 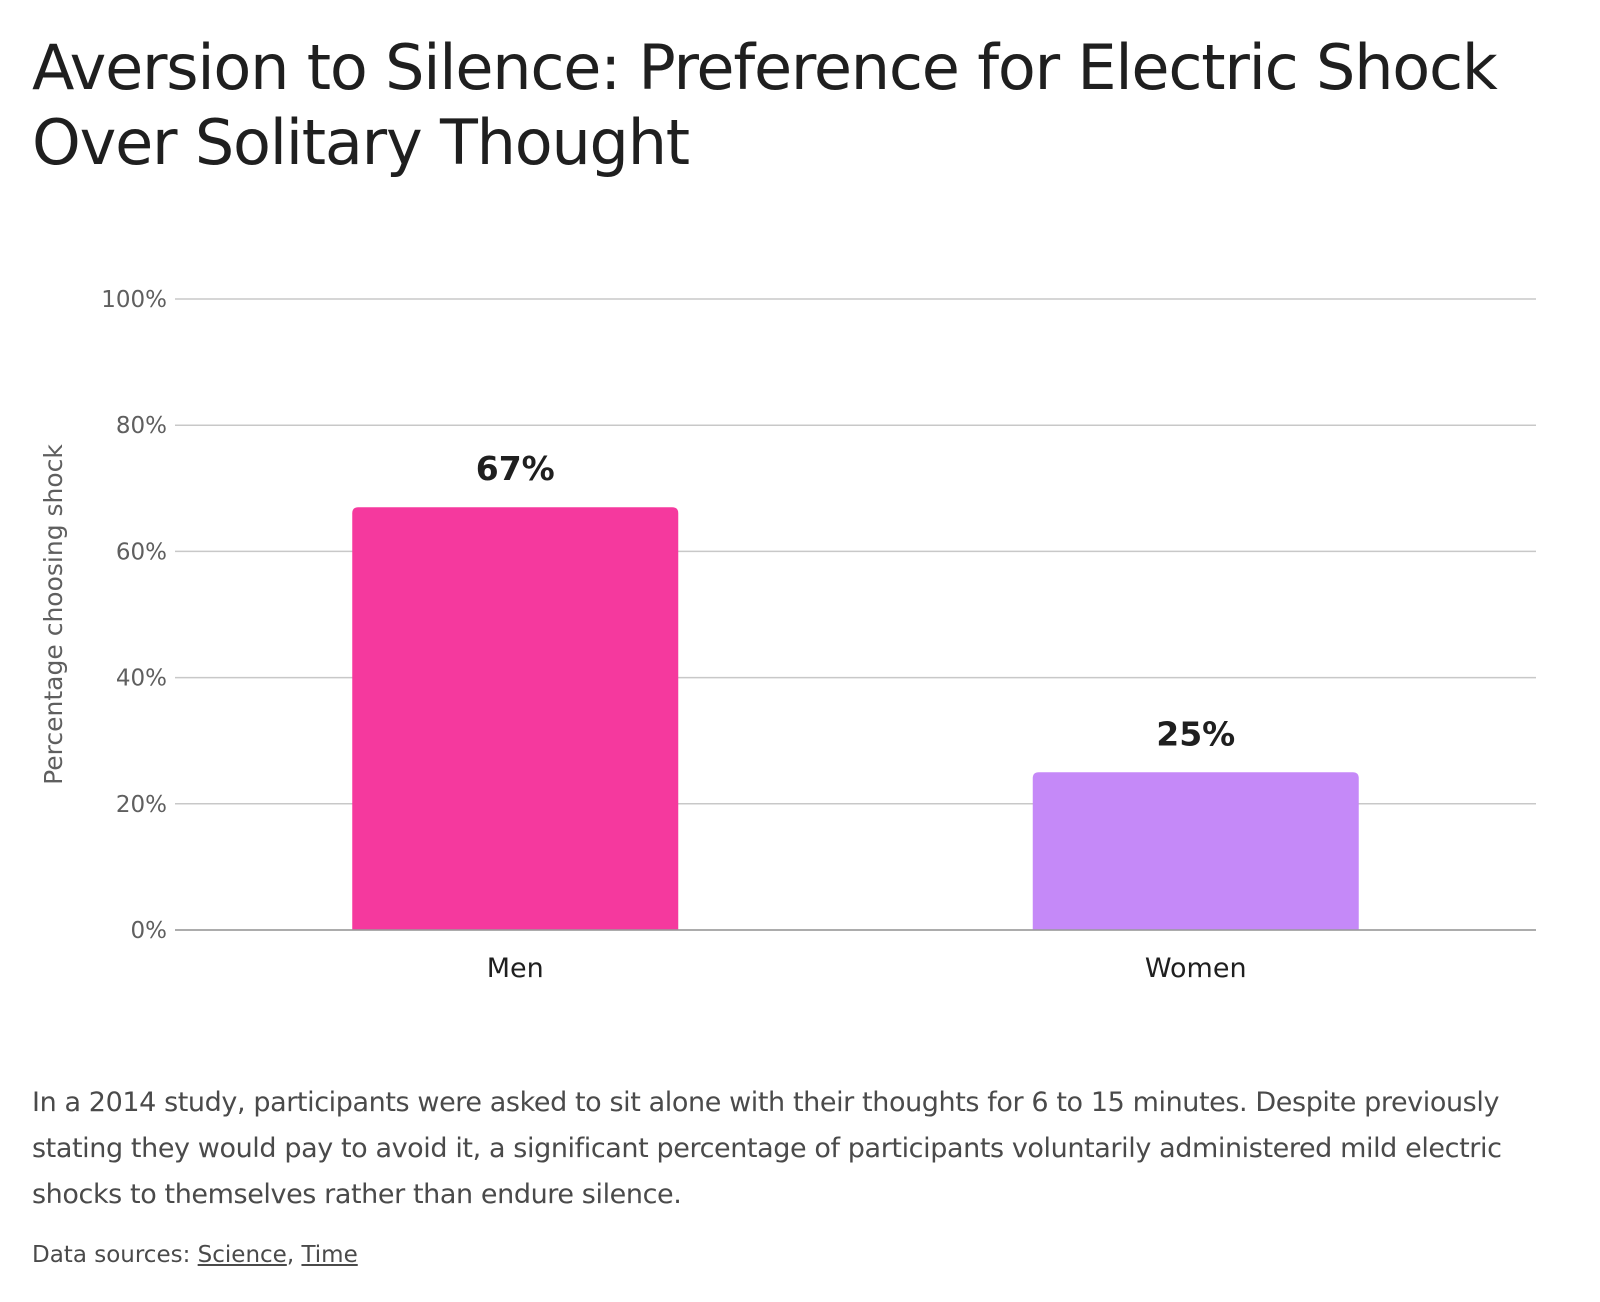 I want to click on y-tick-label: 40%, so click(x=141, y=679).